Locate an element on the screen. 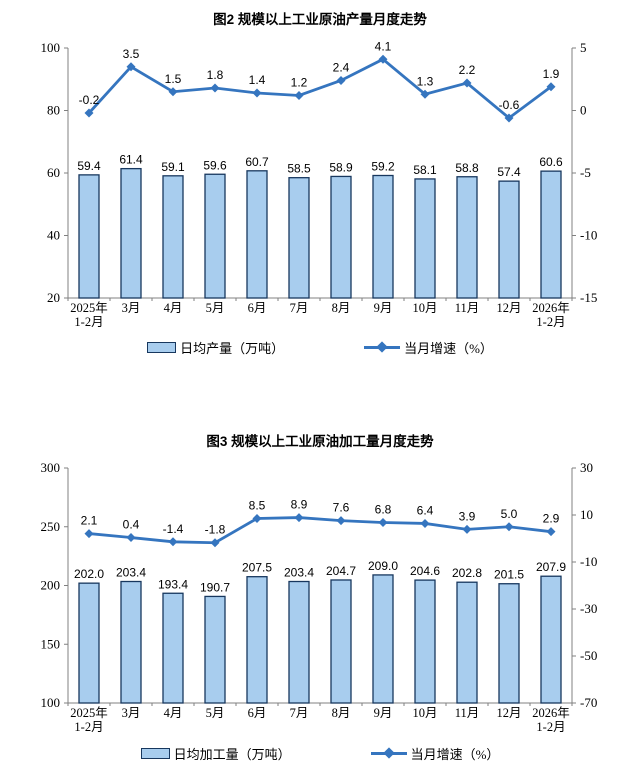 The width and height of the screenshot is (640, 776). bar-value-label: 202.8 is located at coordinates (467, 573).